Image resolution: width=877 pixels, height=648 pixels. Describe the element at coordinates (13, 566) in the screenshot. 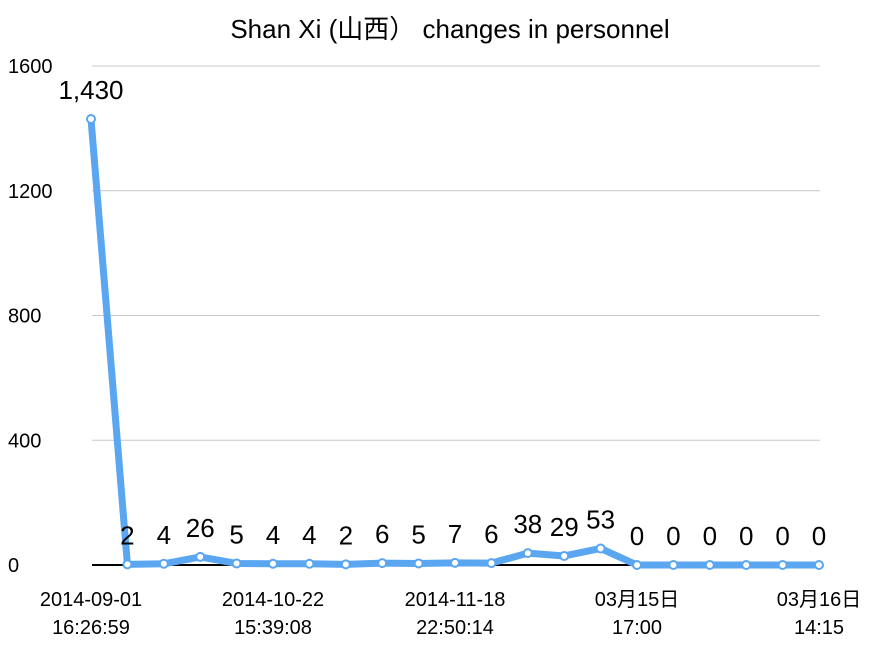

I see `y-tick-label: 0` at that location.